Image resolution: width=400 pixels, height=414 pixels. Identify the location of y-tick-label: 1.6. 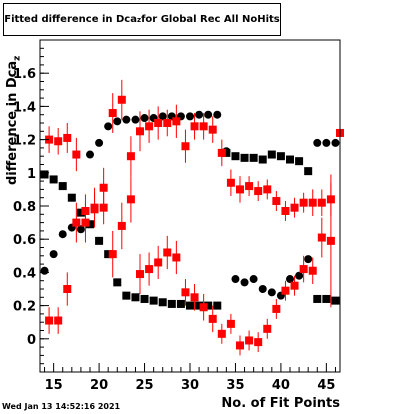
(24, 74).